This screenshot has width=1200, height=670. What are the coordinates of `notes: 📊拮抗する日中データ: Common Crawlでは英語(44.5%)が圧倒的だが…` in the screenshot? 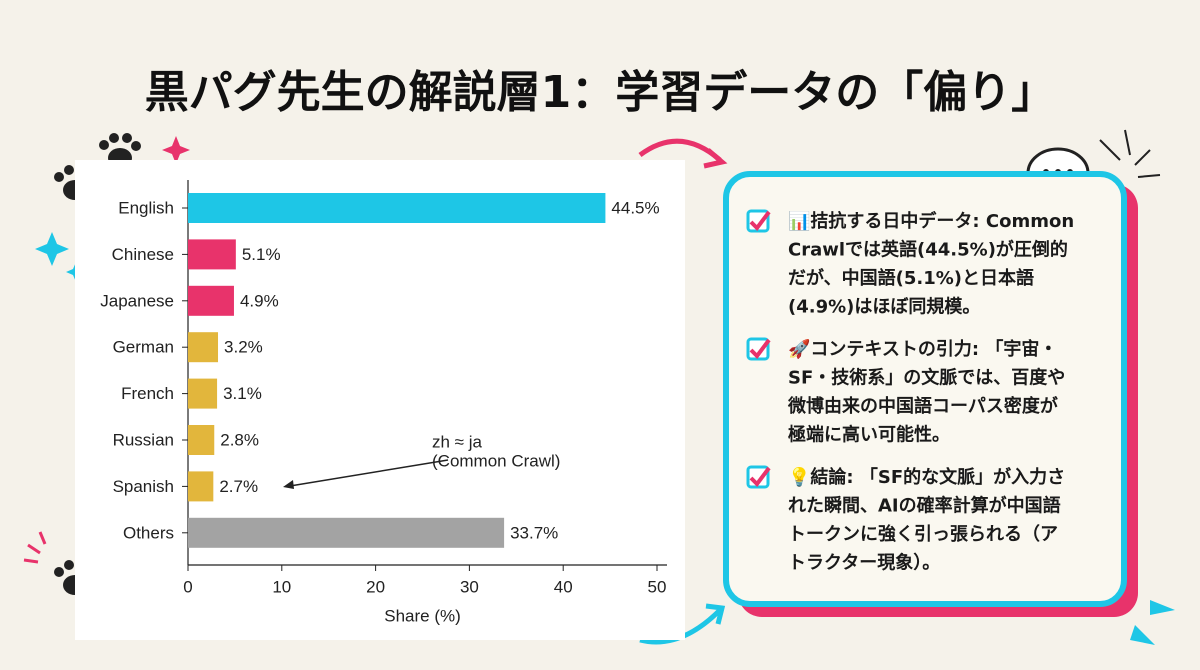 It's located at (910, 391).